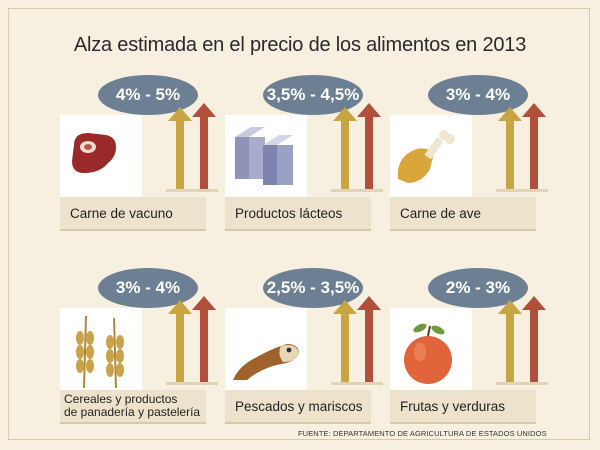 Image resolution: width=600 pixels, height=450 pixels. I want to click on item-label: Carne de vacuno, so click(133, 214).